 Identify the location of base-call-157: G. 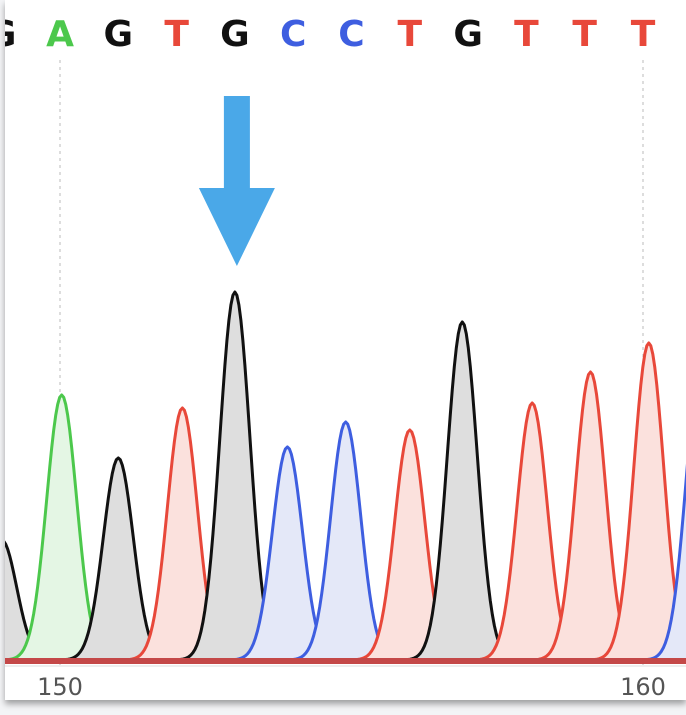
(468, 34).